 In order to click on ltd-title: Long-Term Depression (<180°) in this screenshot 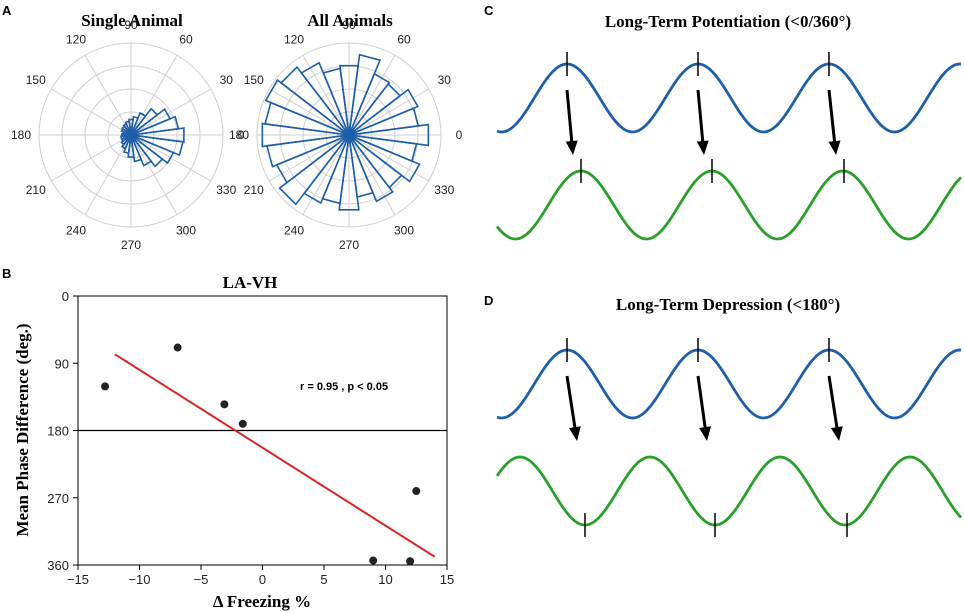, I will do `click(728, 304)`.